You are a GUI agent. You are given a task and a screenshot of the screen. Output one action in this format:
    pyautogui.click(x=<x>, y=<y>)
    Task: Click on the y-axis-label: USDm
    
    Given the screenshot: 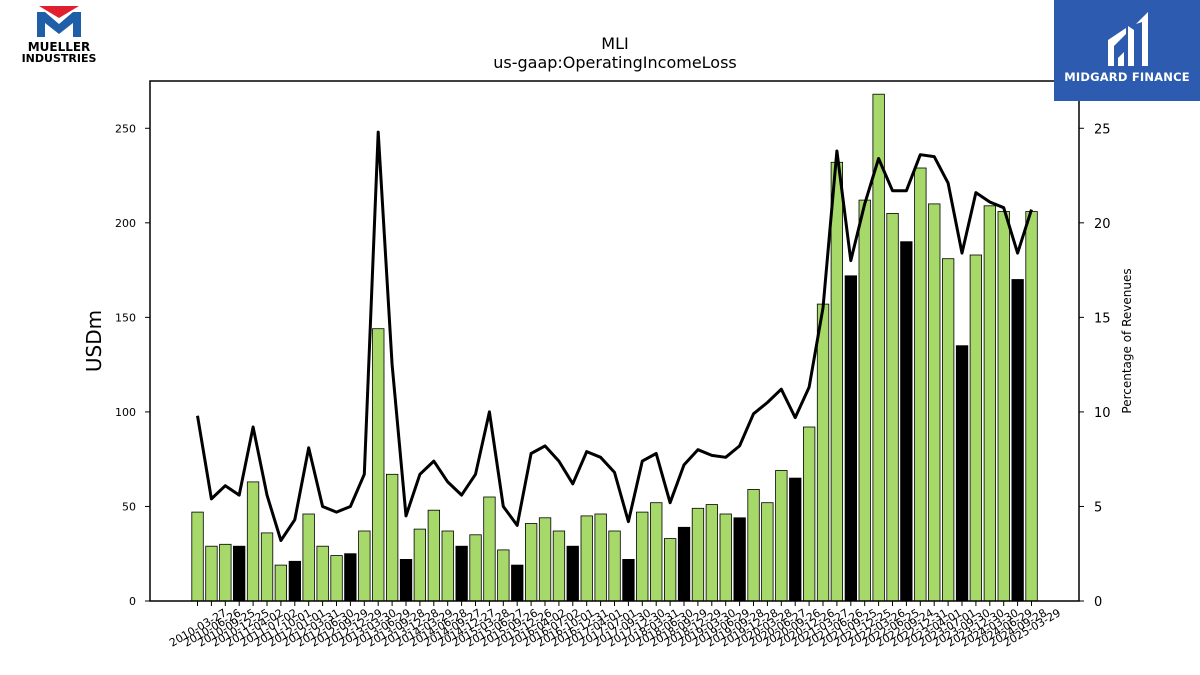 What is the action you would take?
    pyautogui.click(x=94, y=341)
    